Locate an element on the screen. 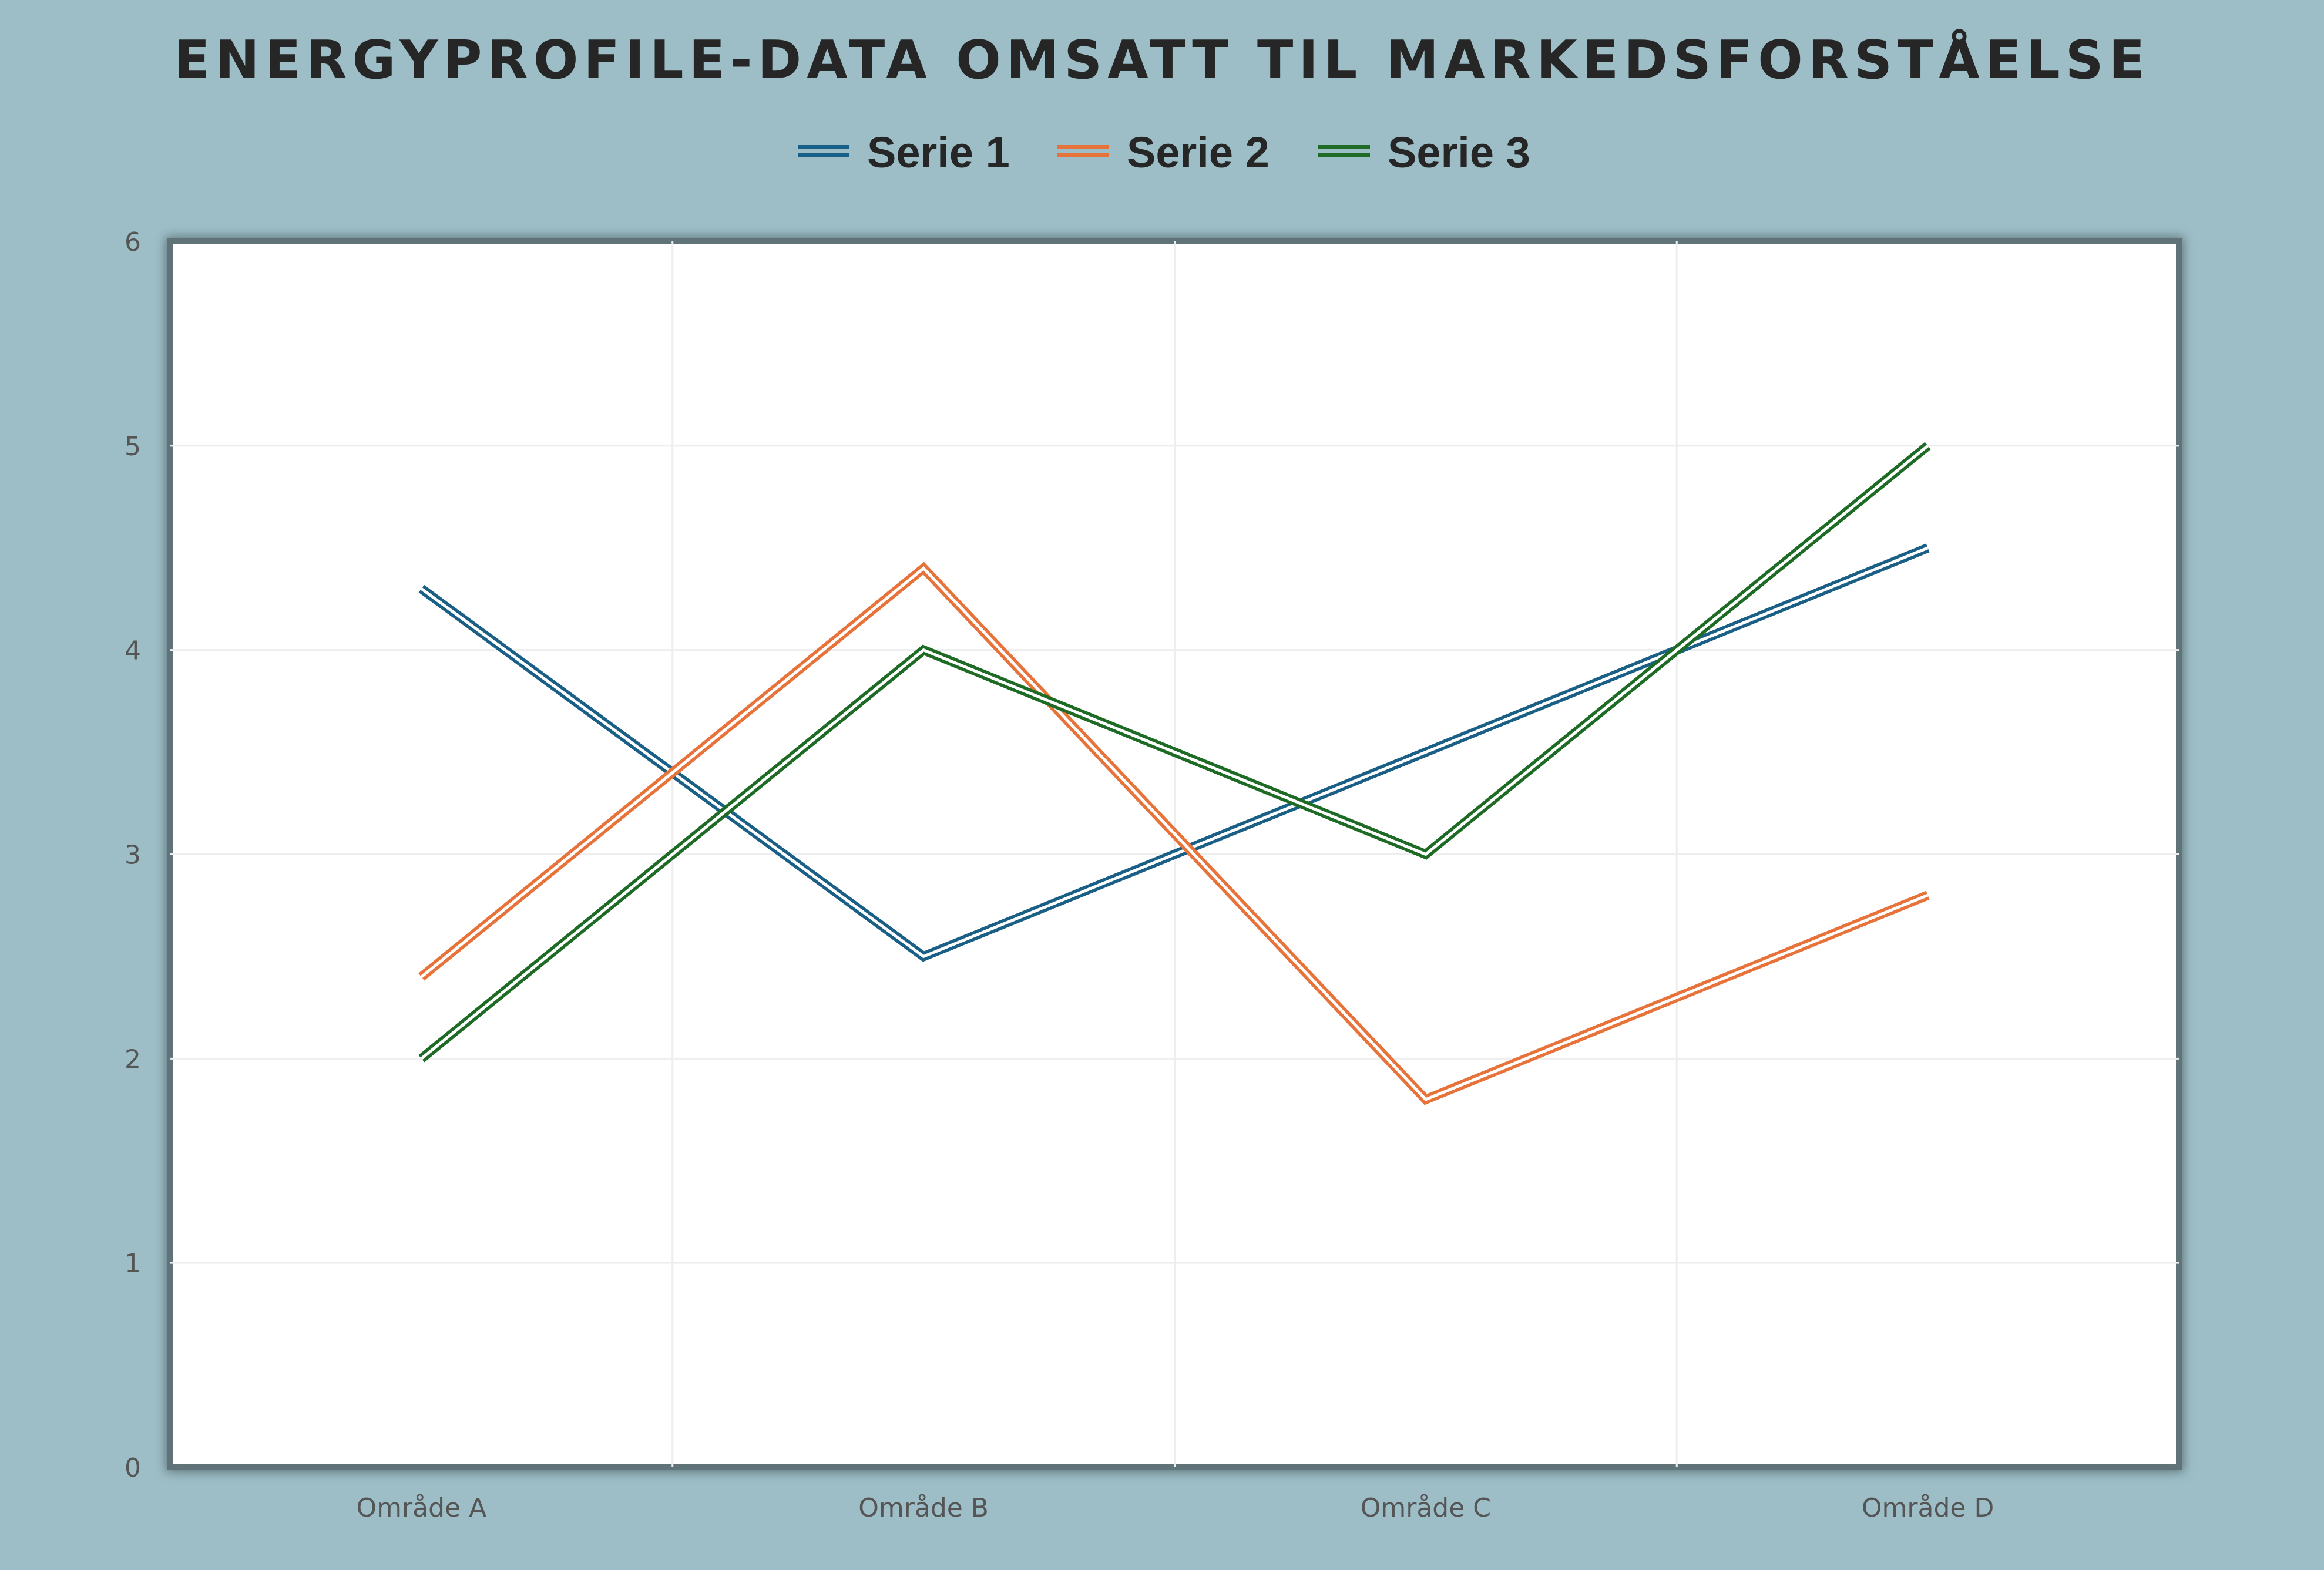 This screenshot has width=2324, height=1570. legend-item-2: Serie 2 is located at coordinates (1163, 152).